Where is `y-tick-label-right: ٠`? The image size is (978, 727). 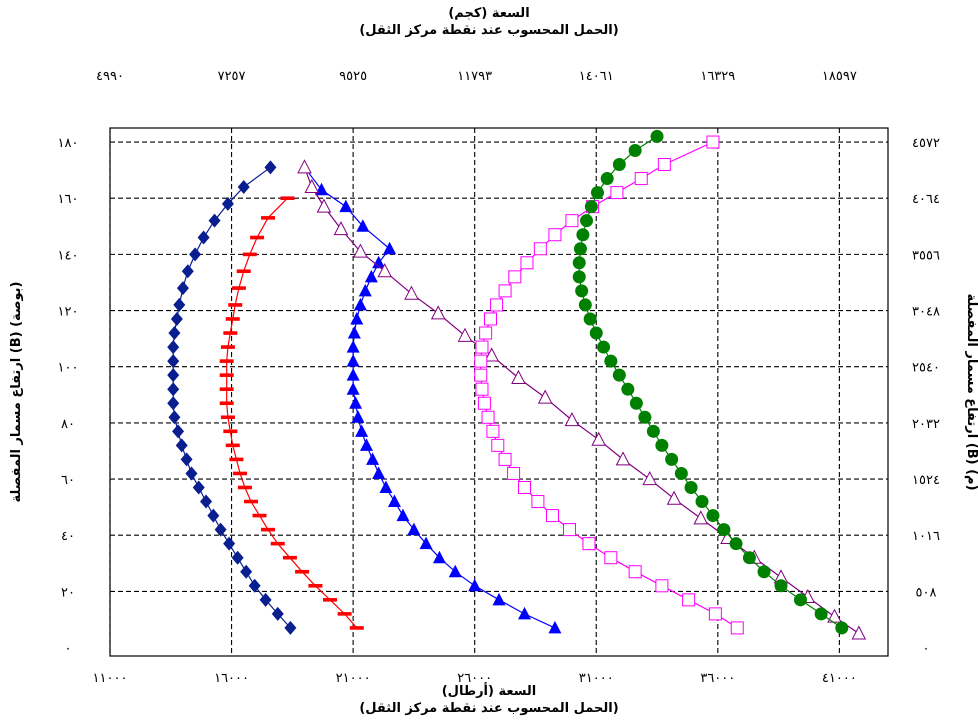
y-tick-label-right: ٠ is located at coordinates (926, 649).